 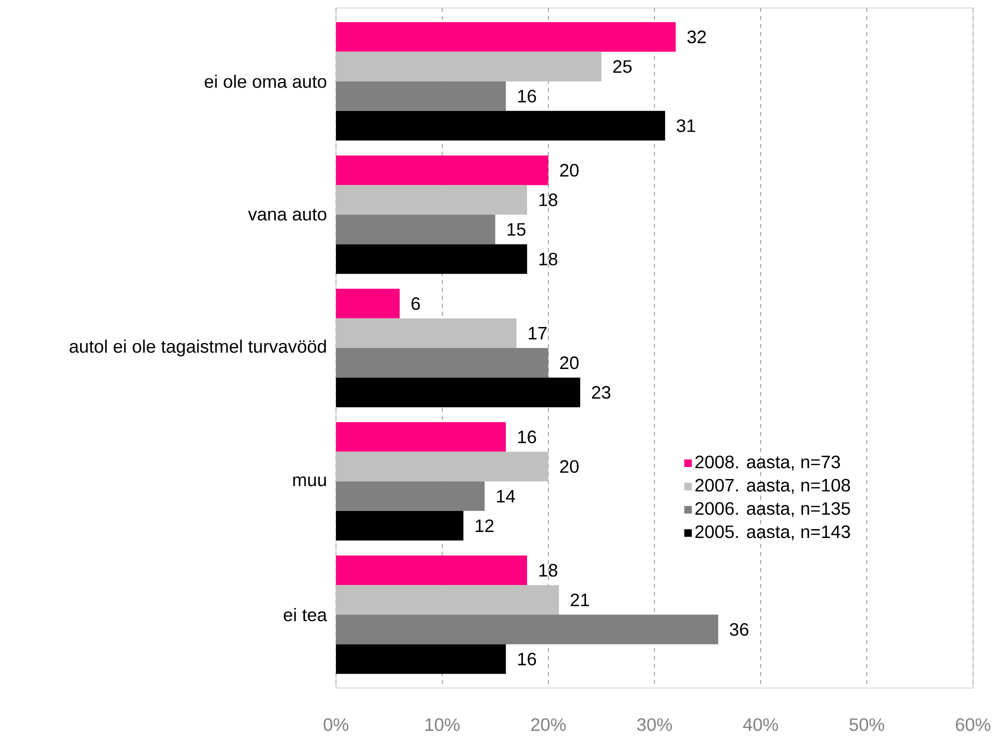 What do you see at coordinates (485, 525) in the screenshot?
I see `data-label: 12` at bounding box center [485, 525].